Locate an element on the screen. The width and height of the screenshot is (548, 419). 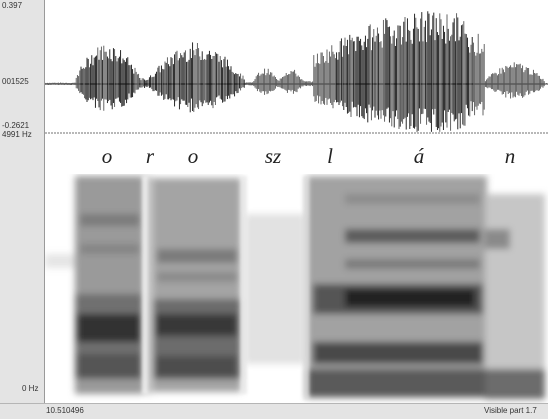
phoneme-label: r is located at coordinates (150, 156).